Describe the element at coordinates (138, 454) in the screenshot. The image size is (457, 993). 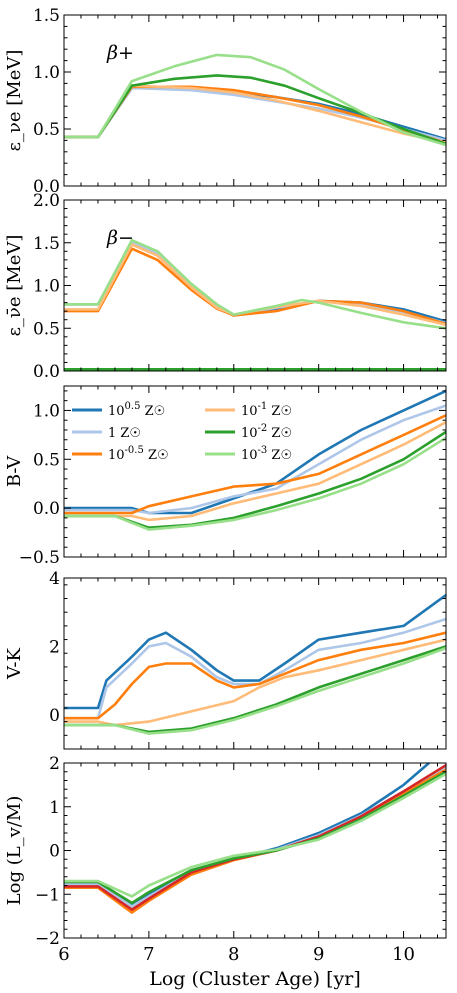
I see `legend-label: 10-0.5 Z☉` at that location.